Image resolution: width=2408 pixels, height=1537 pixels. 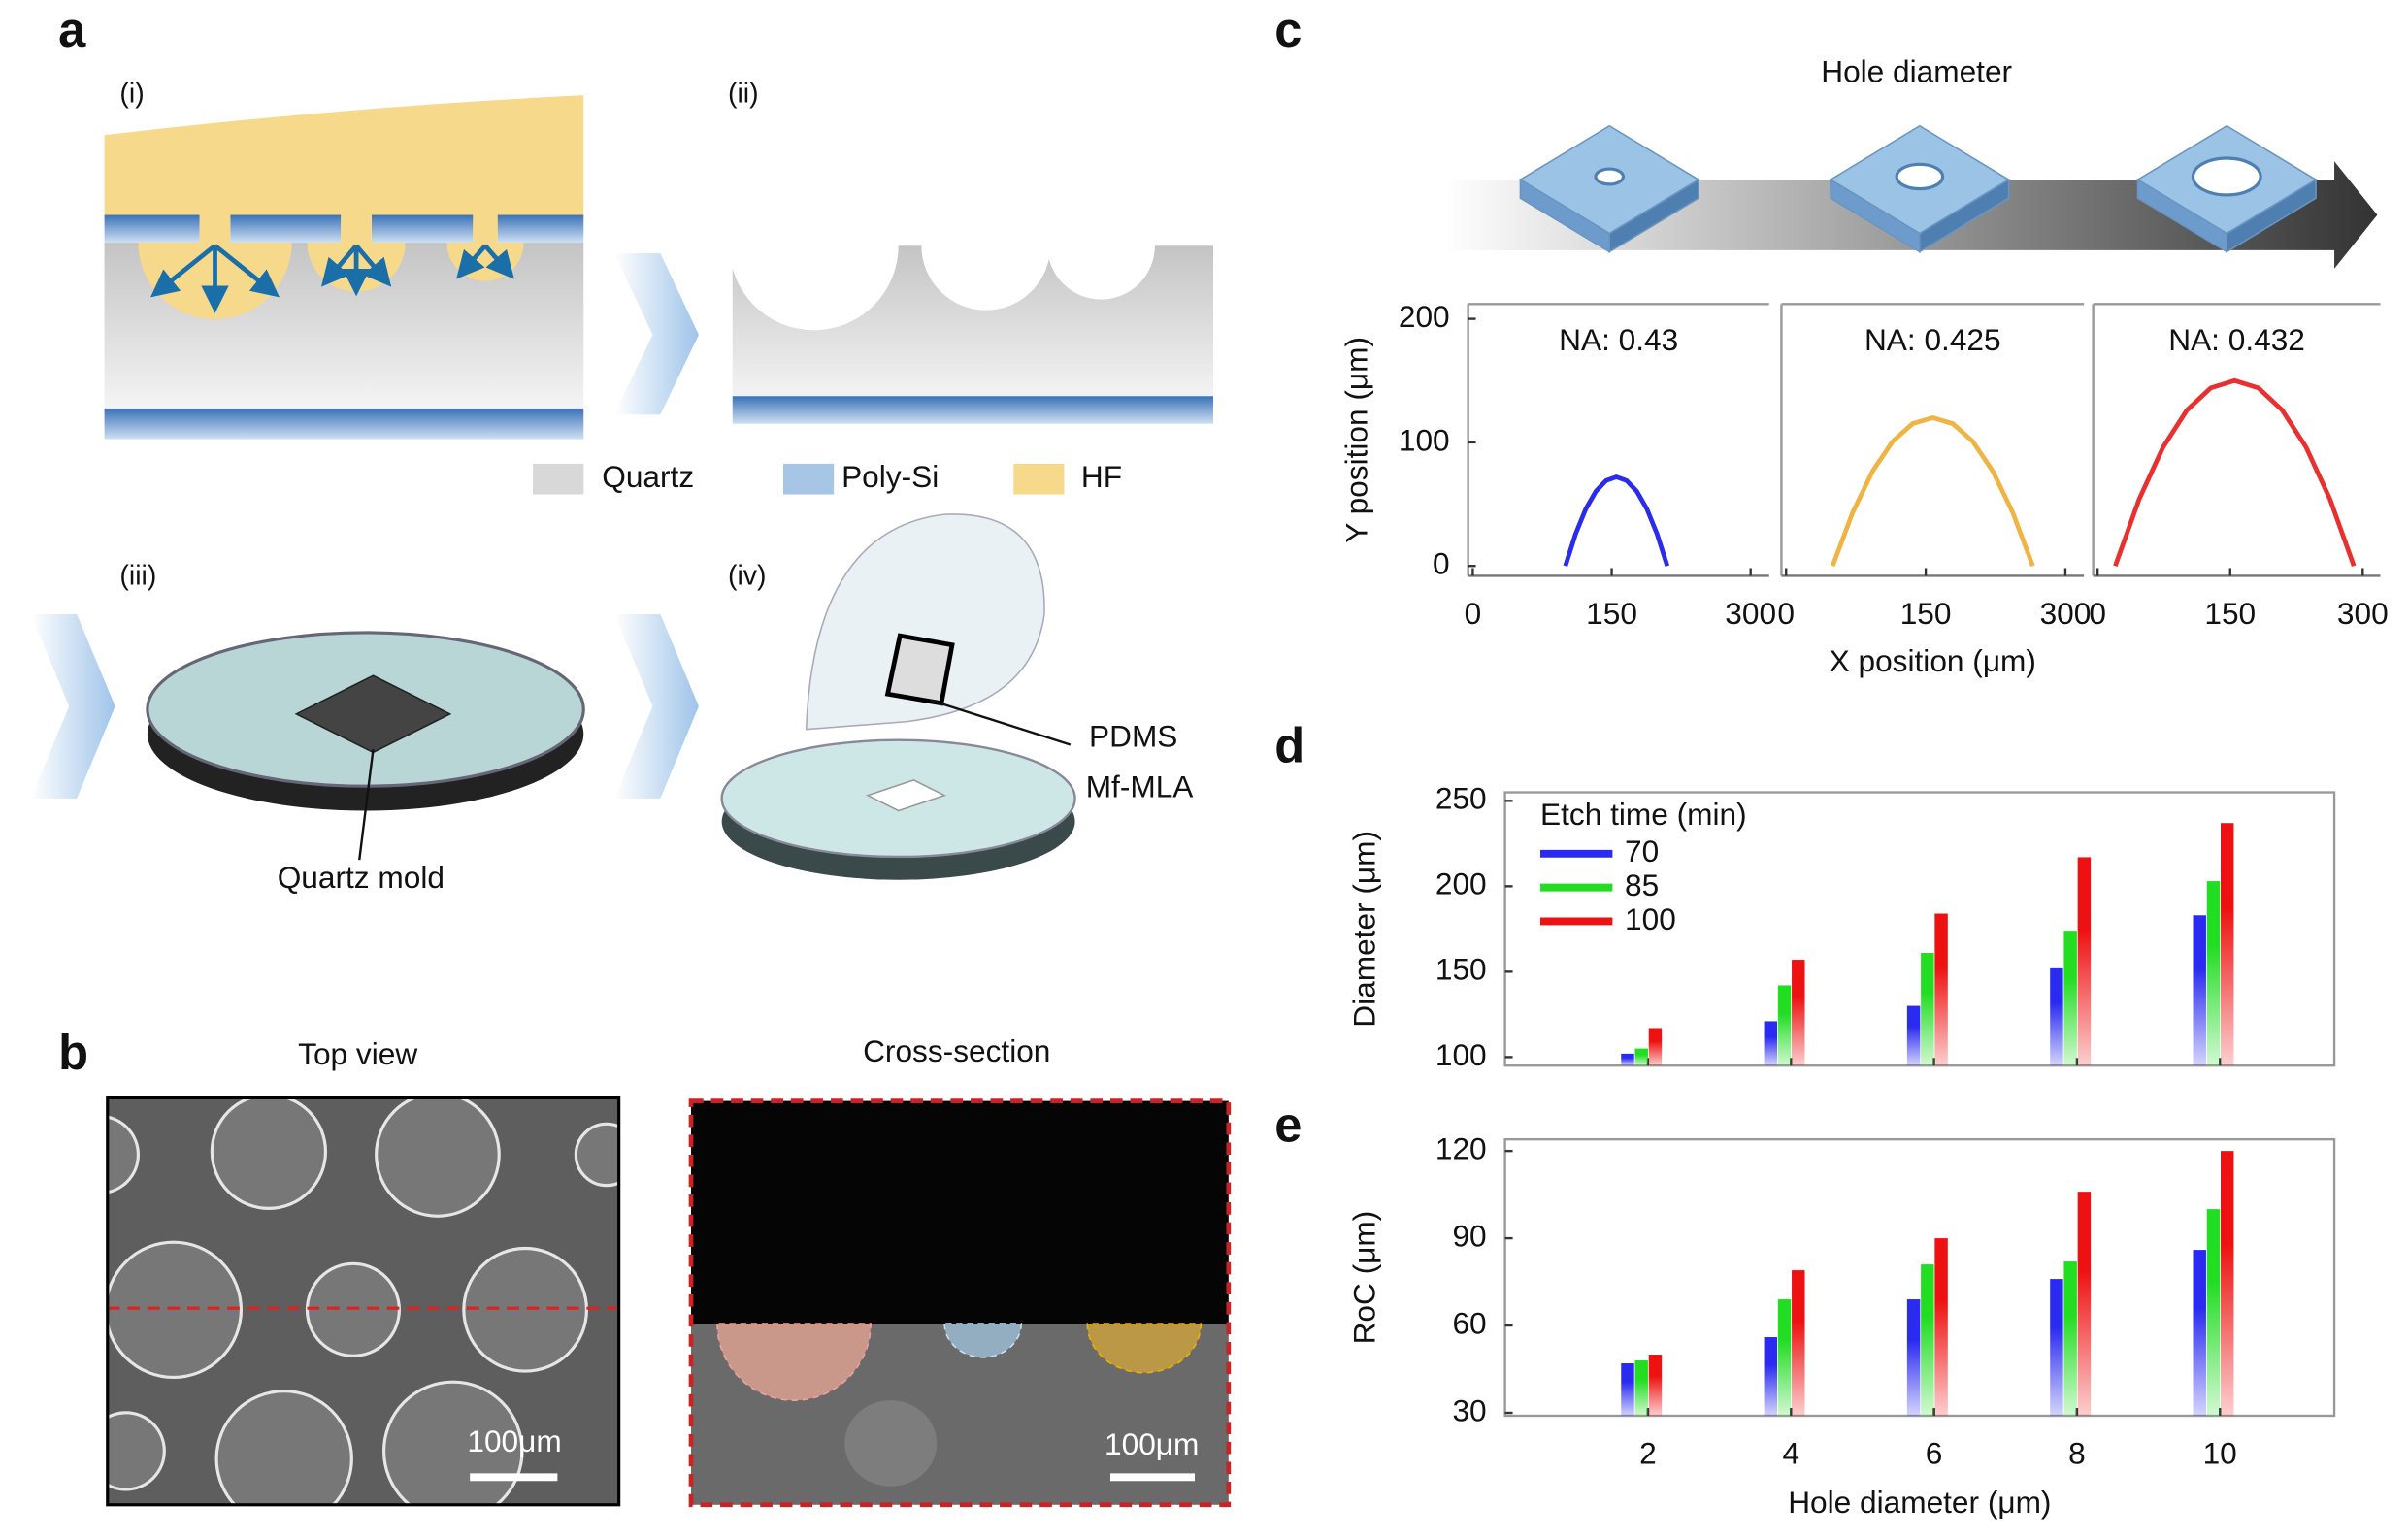 I want to click on schematic-iii, so click(x=366, y=746).